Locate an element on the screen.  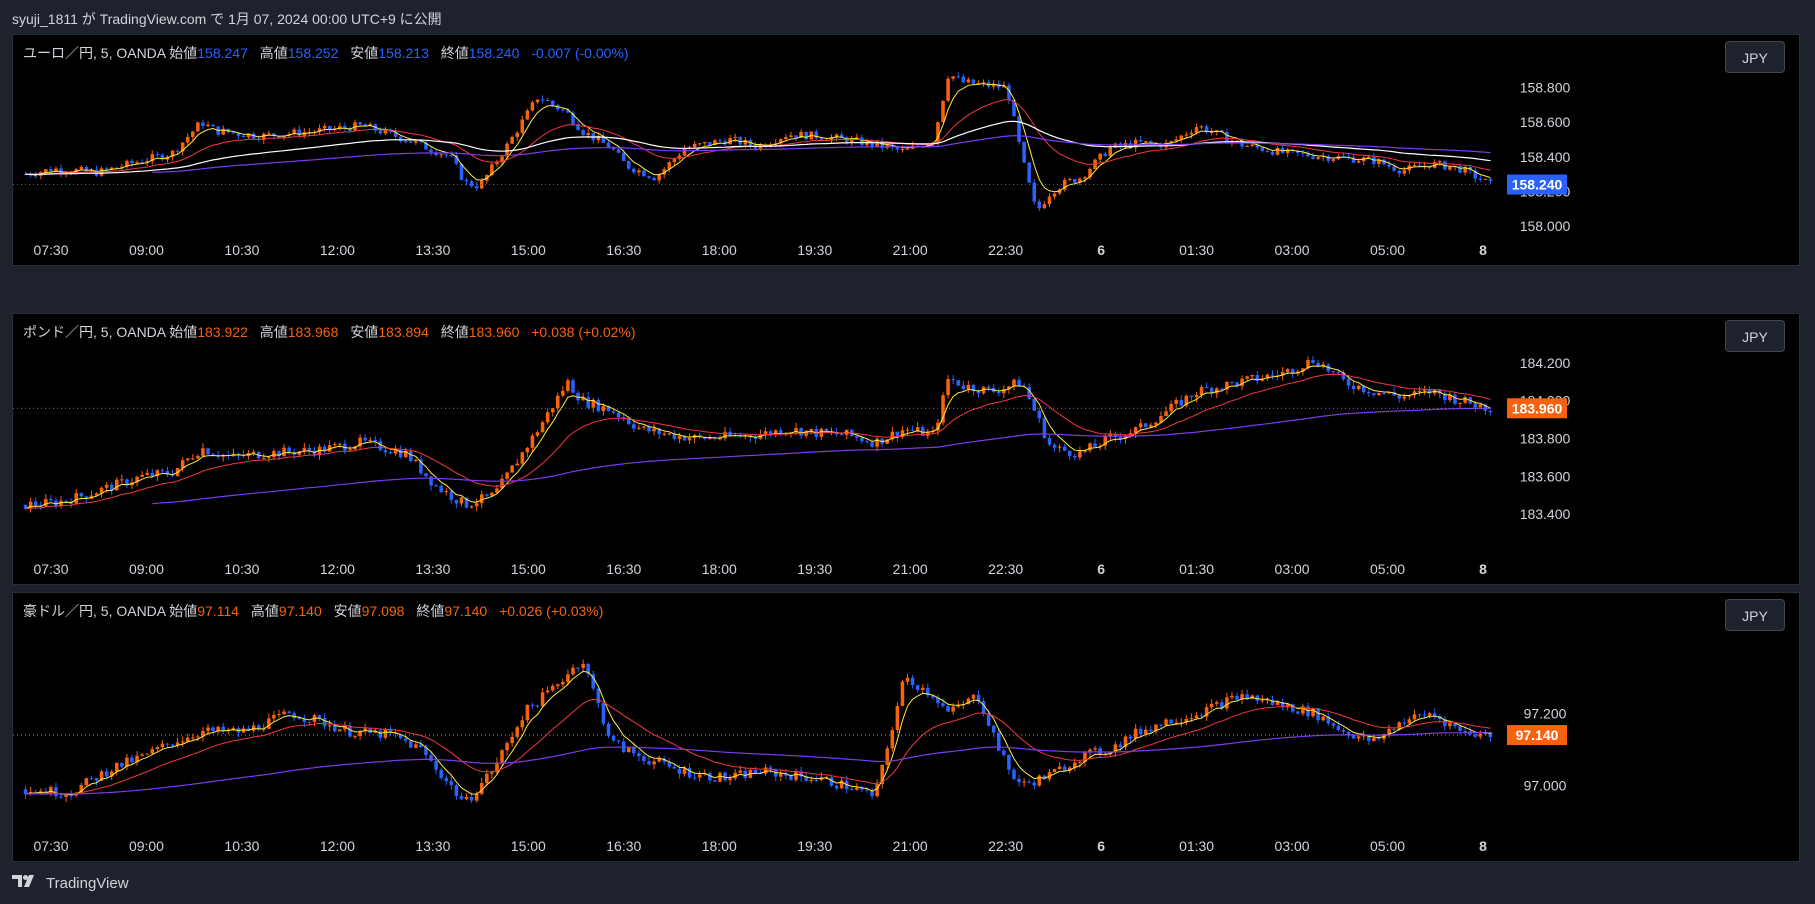
x-tick-label: 6 is located at coordinates (1101, 569).